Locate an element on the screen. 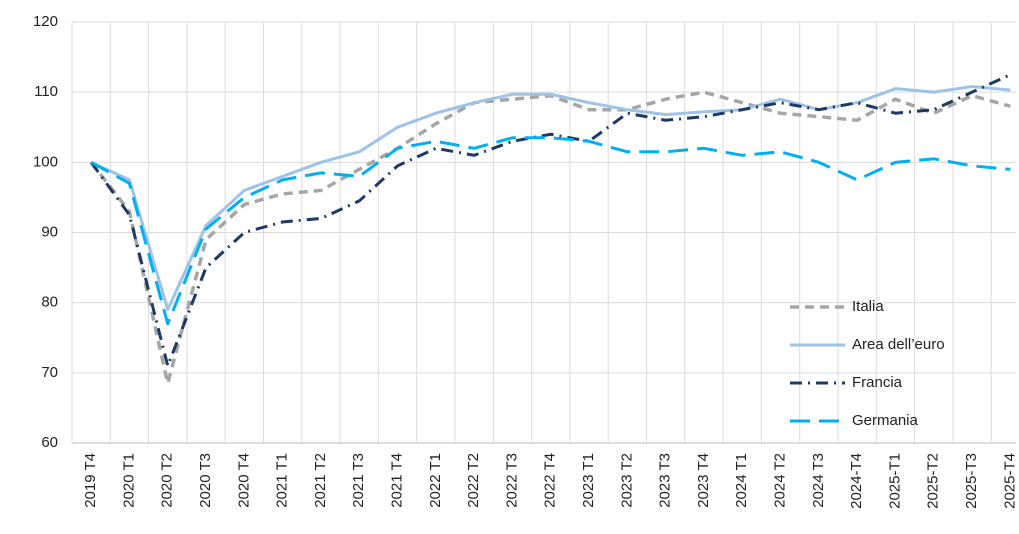 The width and height of the screenshot is (1019, 534). legend-label: Germania is located at coordinates (885, 420).